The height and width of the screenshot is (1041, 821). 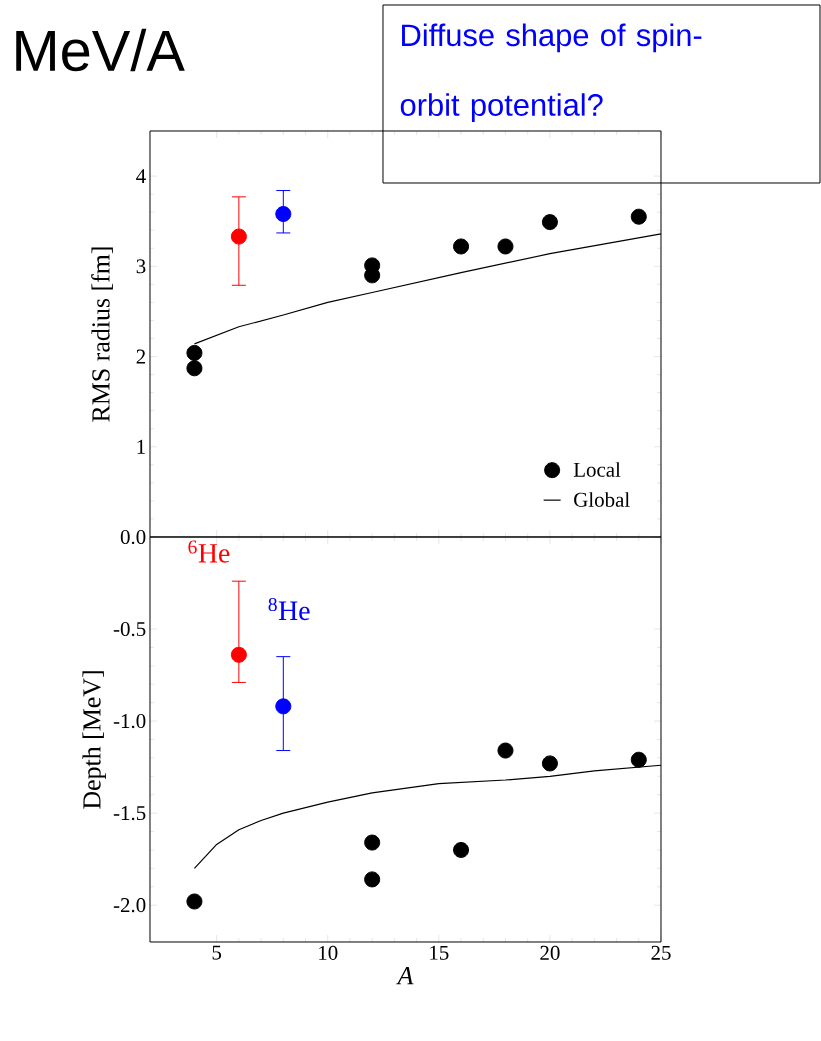 I want to click on y-tick-label: -2.0, so click(x=129, y=905).